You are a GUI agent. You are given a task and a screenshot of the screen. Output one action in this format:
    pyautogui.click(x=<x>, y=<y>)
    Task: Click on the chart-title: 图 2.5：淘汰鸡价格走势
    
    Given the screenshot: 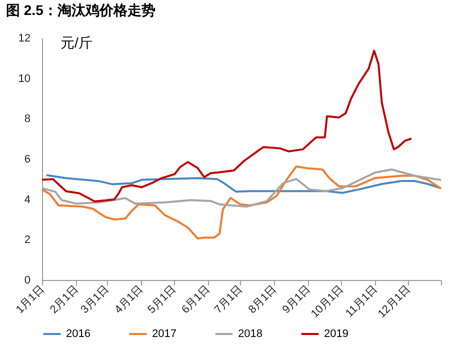 What is the action you would take?
    pyautogui.click(x=81, y=10)
    